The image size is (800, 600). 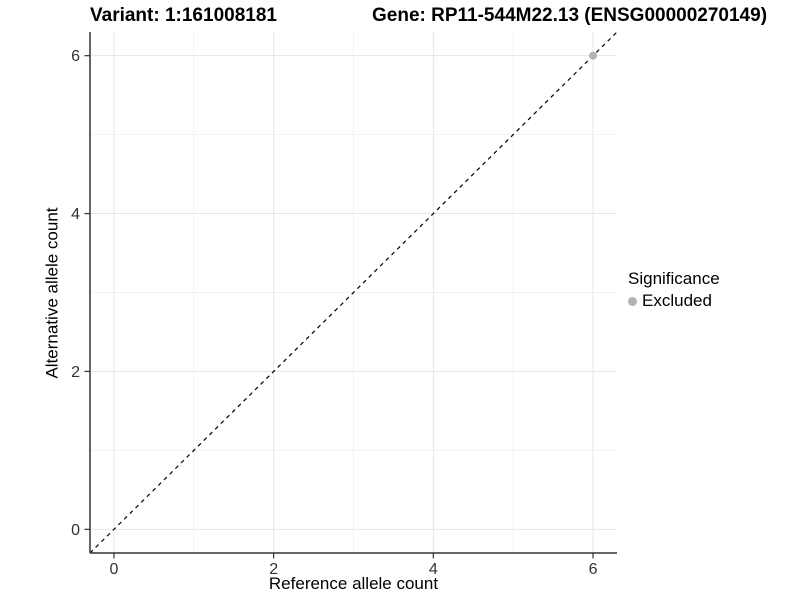 What do you see at coordinates (75, 56) in the screenshot?
I see `y-tick-label: 6` at bounding box center [75, 56].